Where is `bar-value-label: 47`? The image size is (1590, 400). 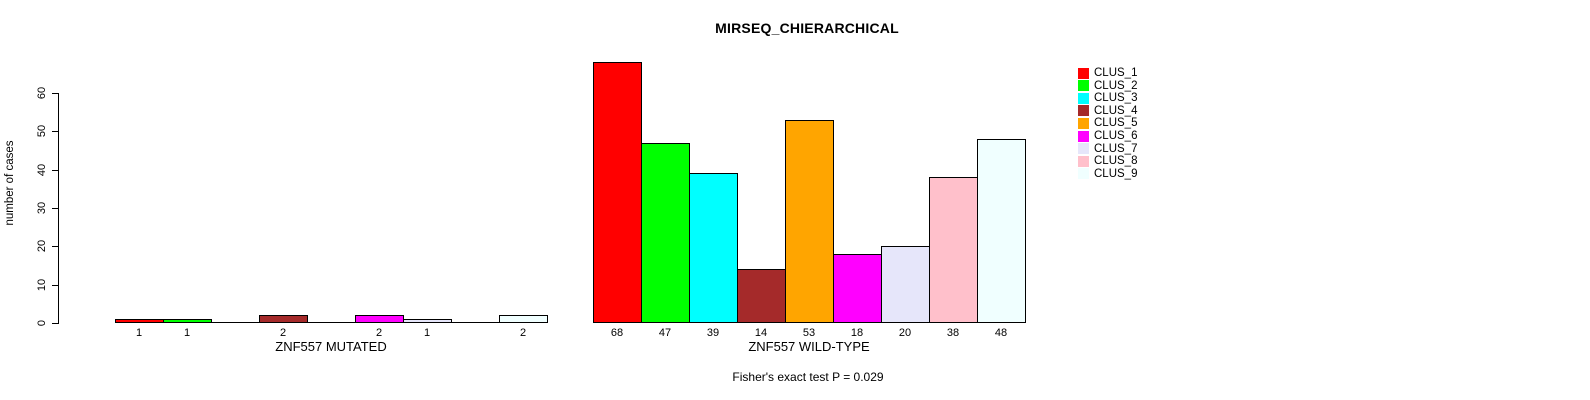
bar-value-label: 47 is located at coordinates (665, 333).